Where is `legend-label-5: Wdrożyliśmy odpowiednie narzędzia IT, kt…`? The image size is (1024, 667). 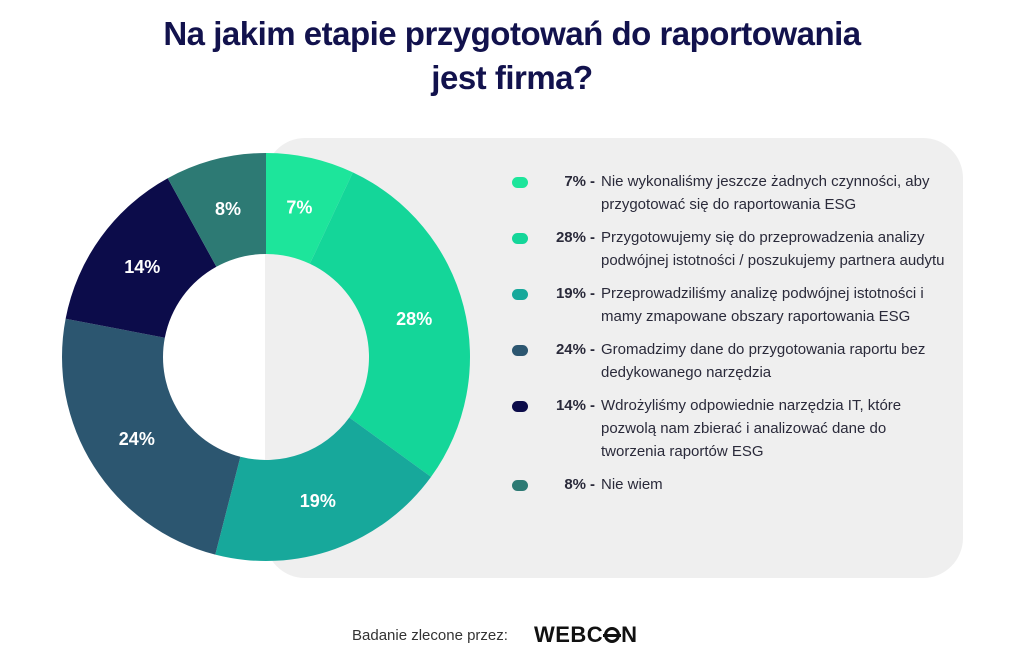 legend-label-5: Wdrożyliśmy odpowiednie narzędzia IT, kt… is located at coordinates (751, 428).